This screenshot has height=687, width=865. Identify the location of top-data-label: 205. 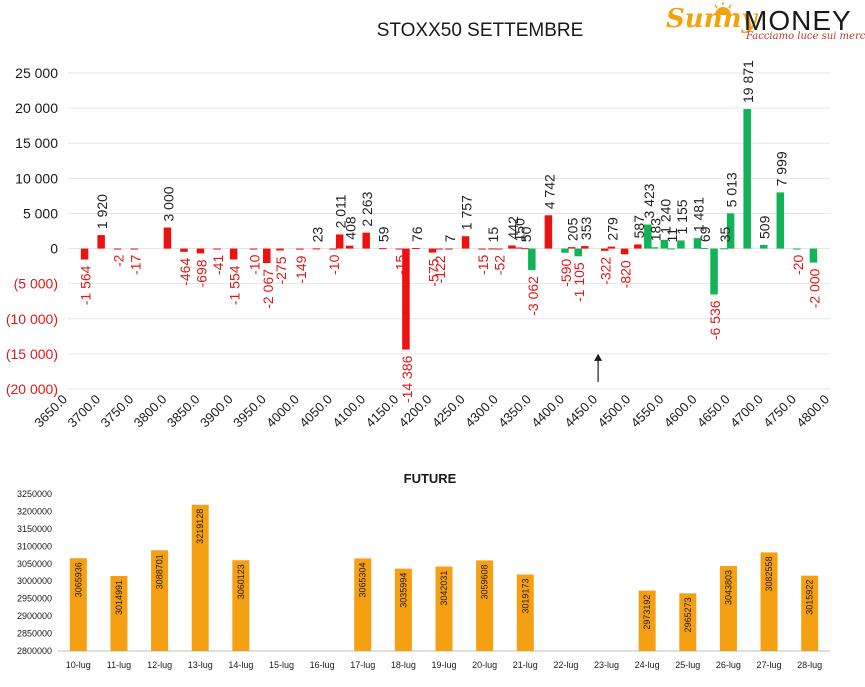
(573, 230).